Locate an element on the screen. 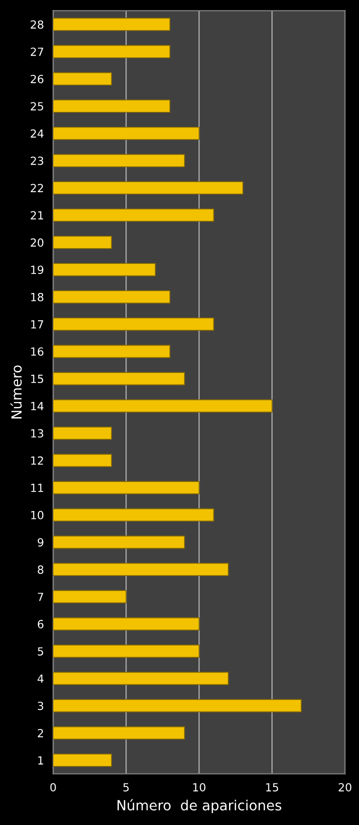 Image resolution: width=359 pixels, height=825 pixels. y-tick-label: 21 is located at coordinates (37, 215).